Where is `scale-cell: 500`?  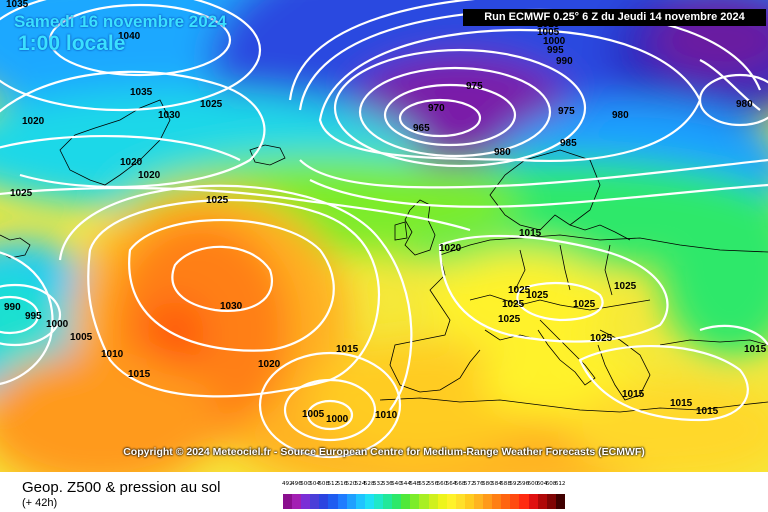 scale-cell: 500 is located at coordinates (305, 495).